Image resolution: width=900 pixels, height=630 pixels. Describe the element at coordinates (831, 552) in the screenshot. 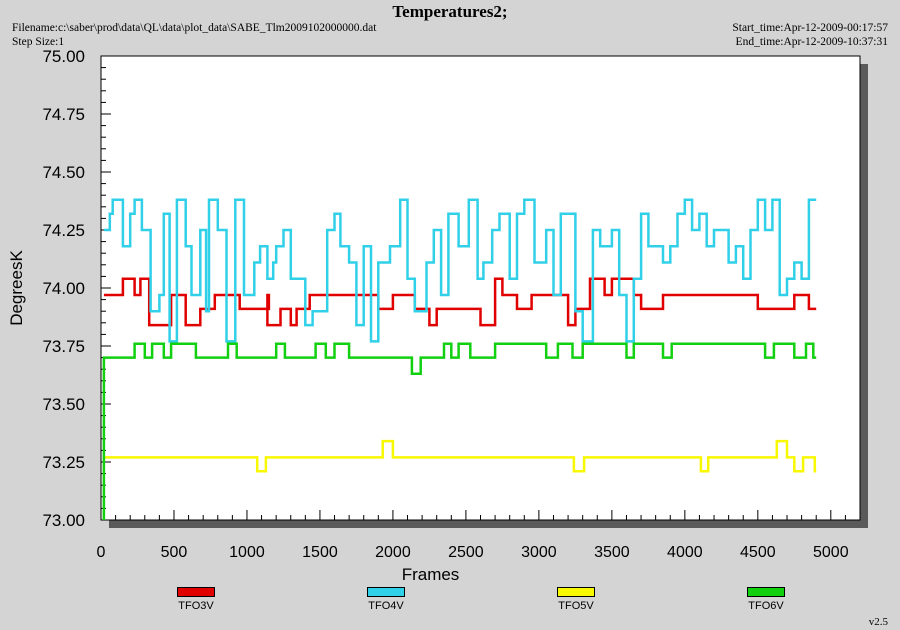

I see `x-tick-label: 5000` at that location.